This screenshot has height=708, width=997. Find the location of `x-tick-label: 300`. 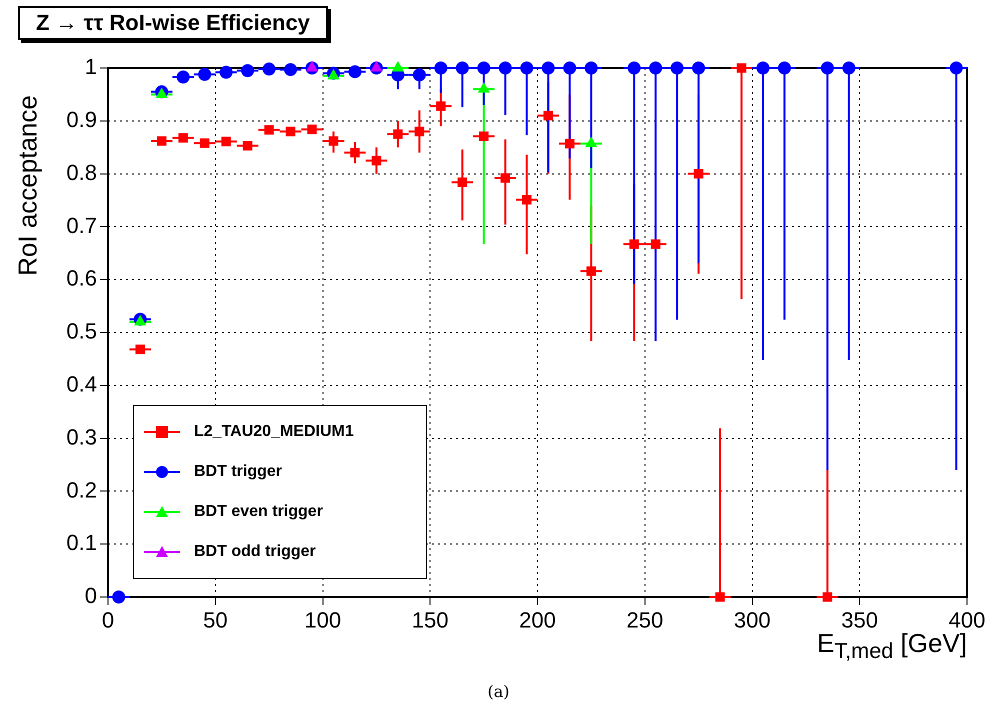

x-tick-label: 300 is located at coordinates (752, 619).